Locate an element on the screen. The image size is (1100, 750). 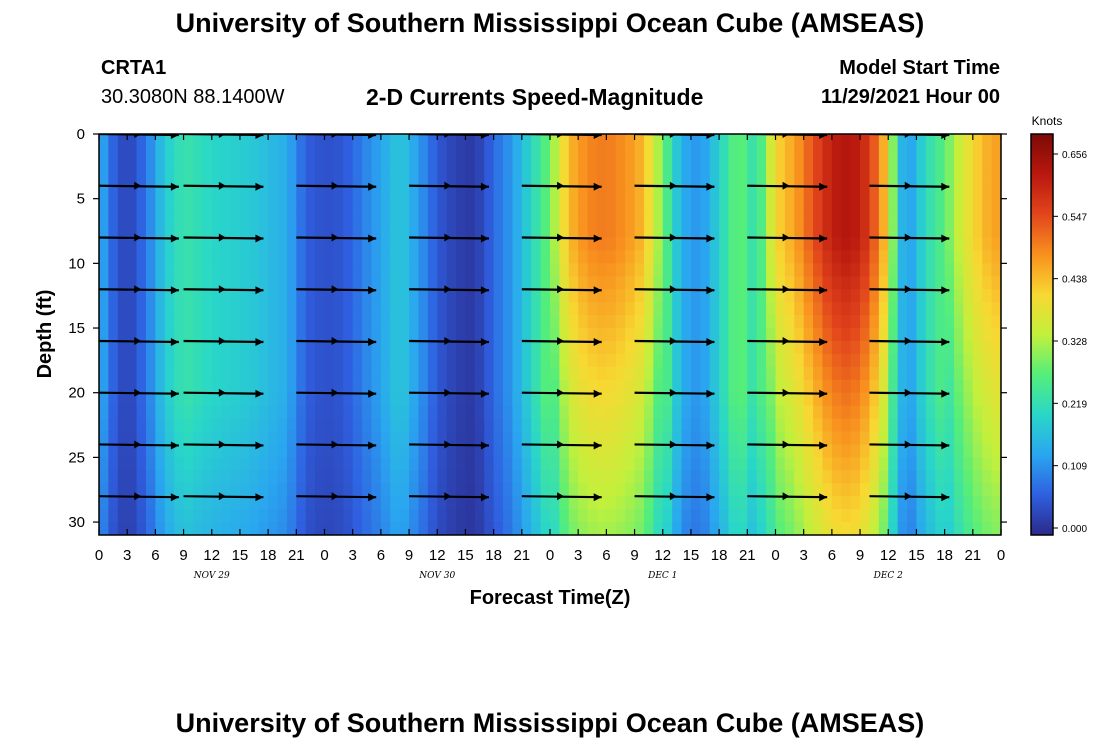
x-tick-label: 6 is located at coordinates (606, 555).